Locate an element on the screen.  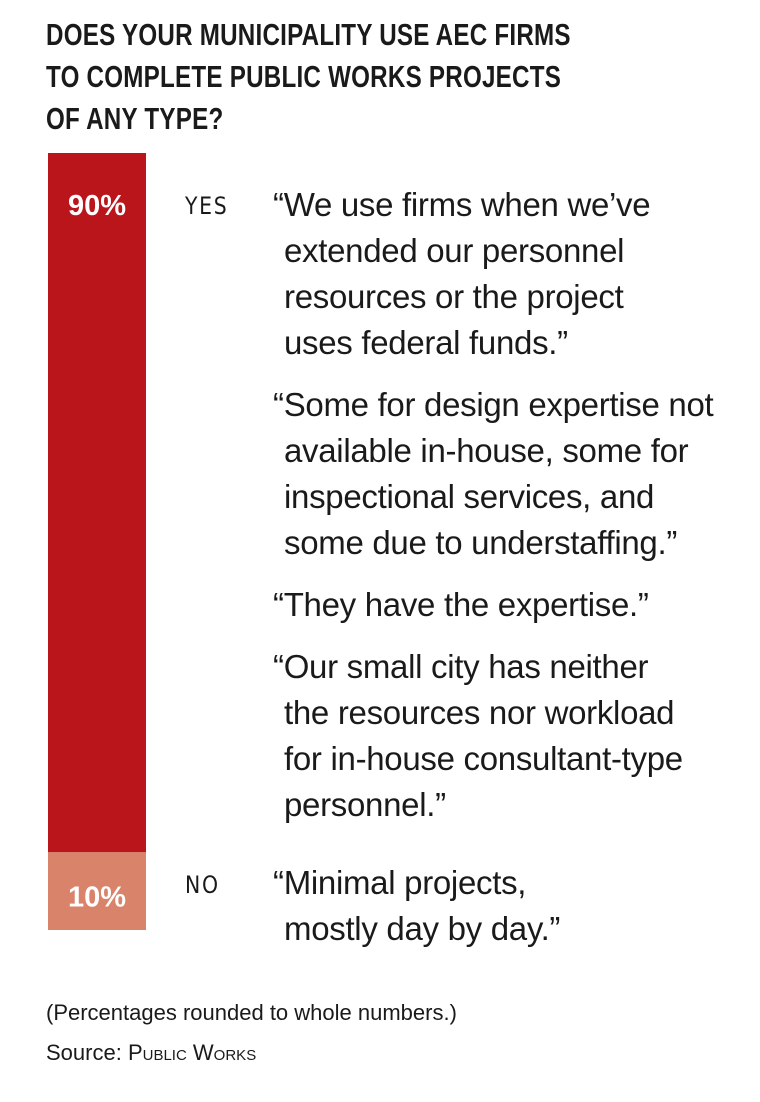
title-line: DOES YOUR MUNICIPALITY USE AEC FIRMS is located at coordinates (308, 34).